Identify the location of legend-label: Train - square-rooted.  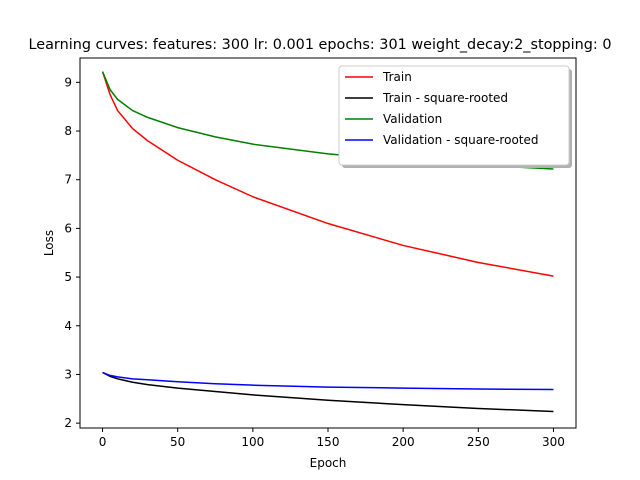
(445, 98).